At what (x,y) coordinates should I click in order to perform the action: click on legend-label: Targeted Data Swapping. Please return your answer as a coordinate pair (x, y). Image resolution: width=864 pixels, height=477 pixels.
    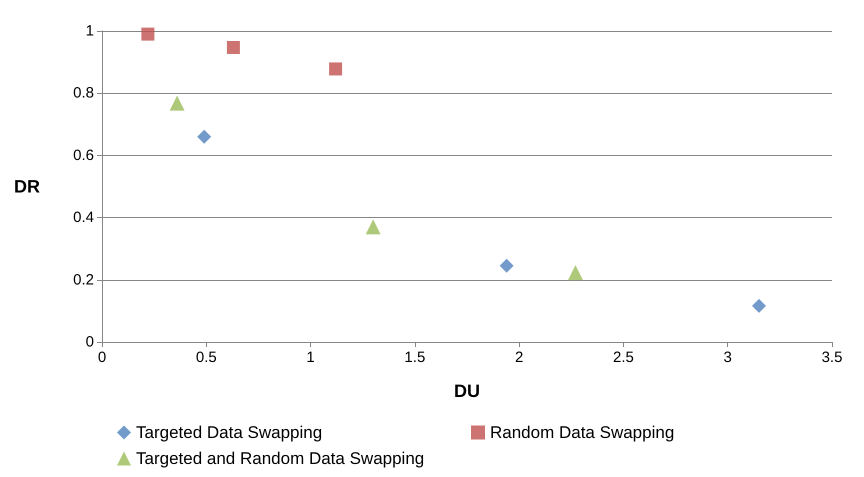
    Looking at the image, I should click on (229, 432).